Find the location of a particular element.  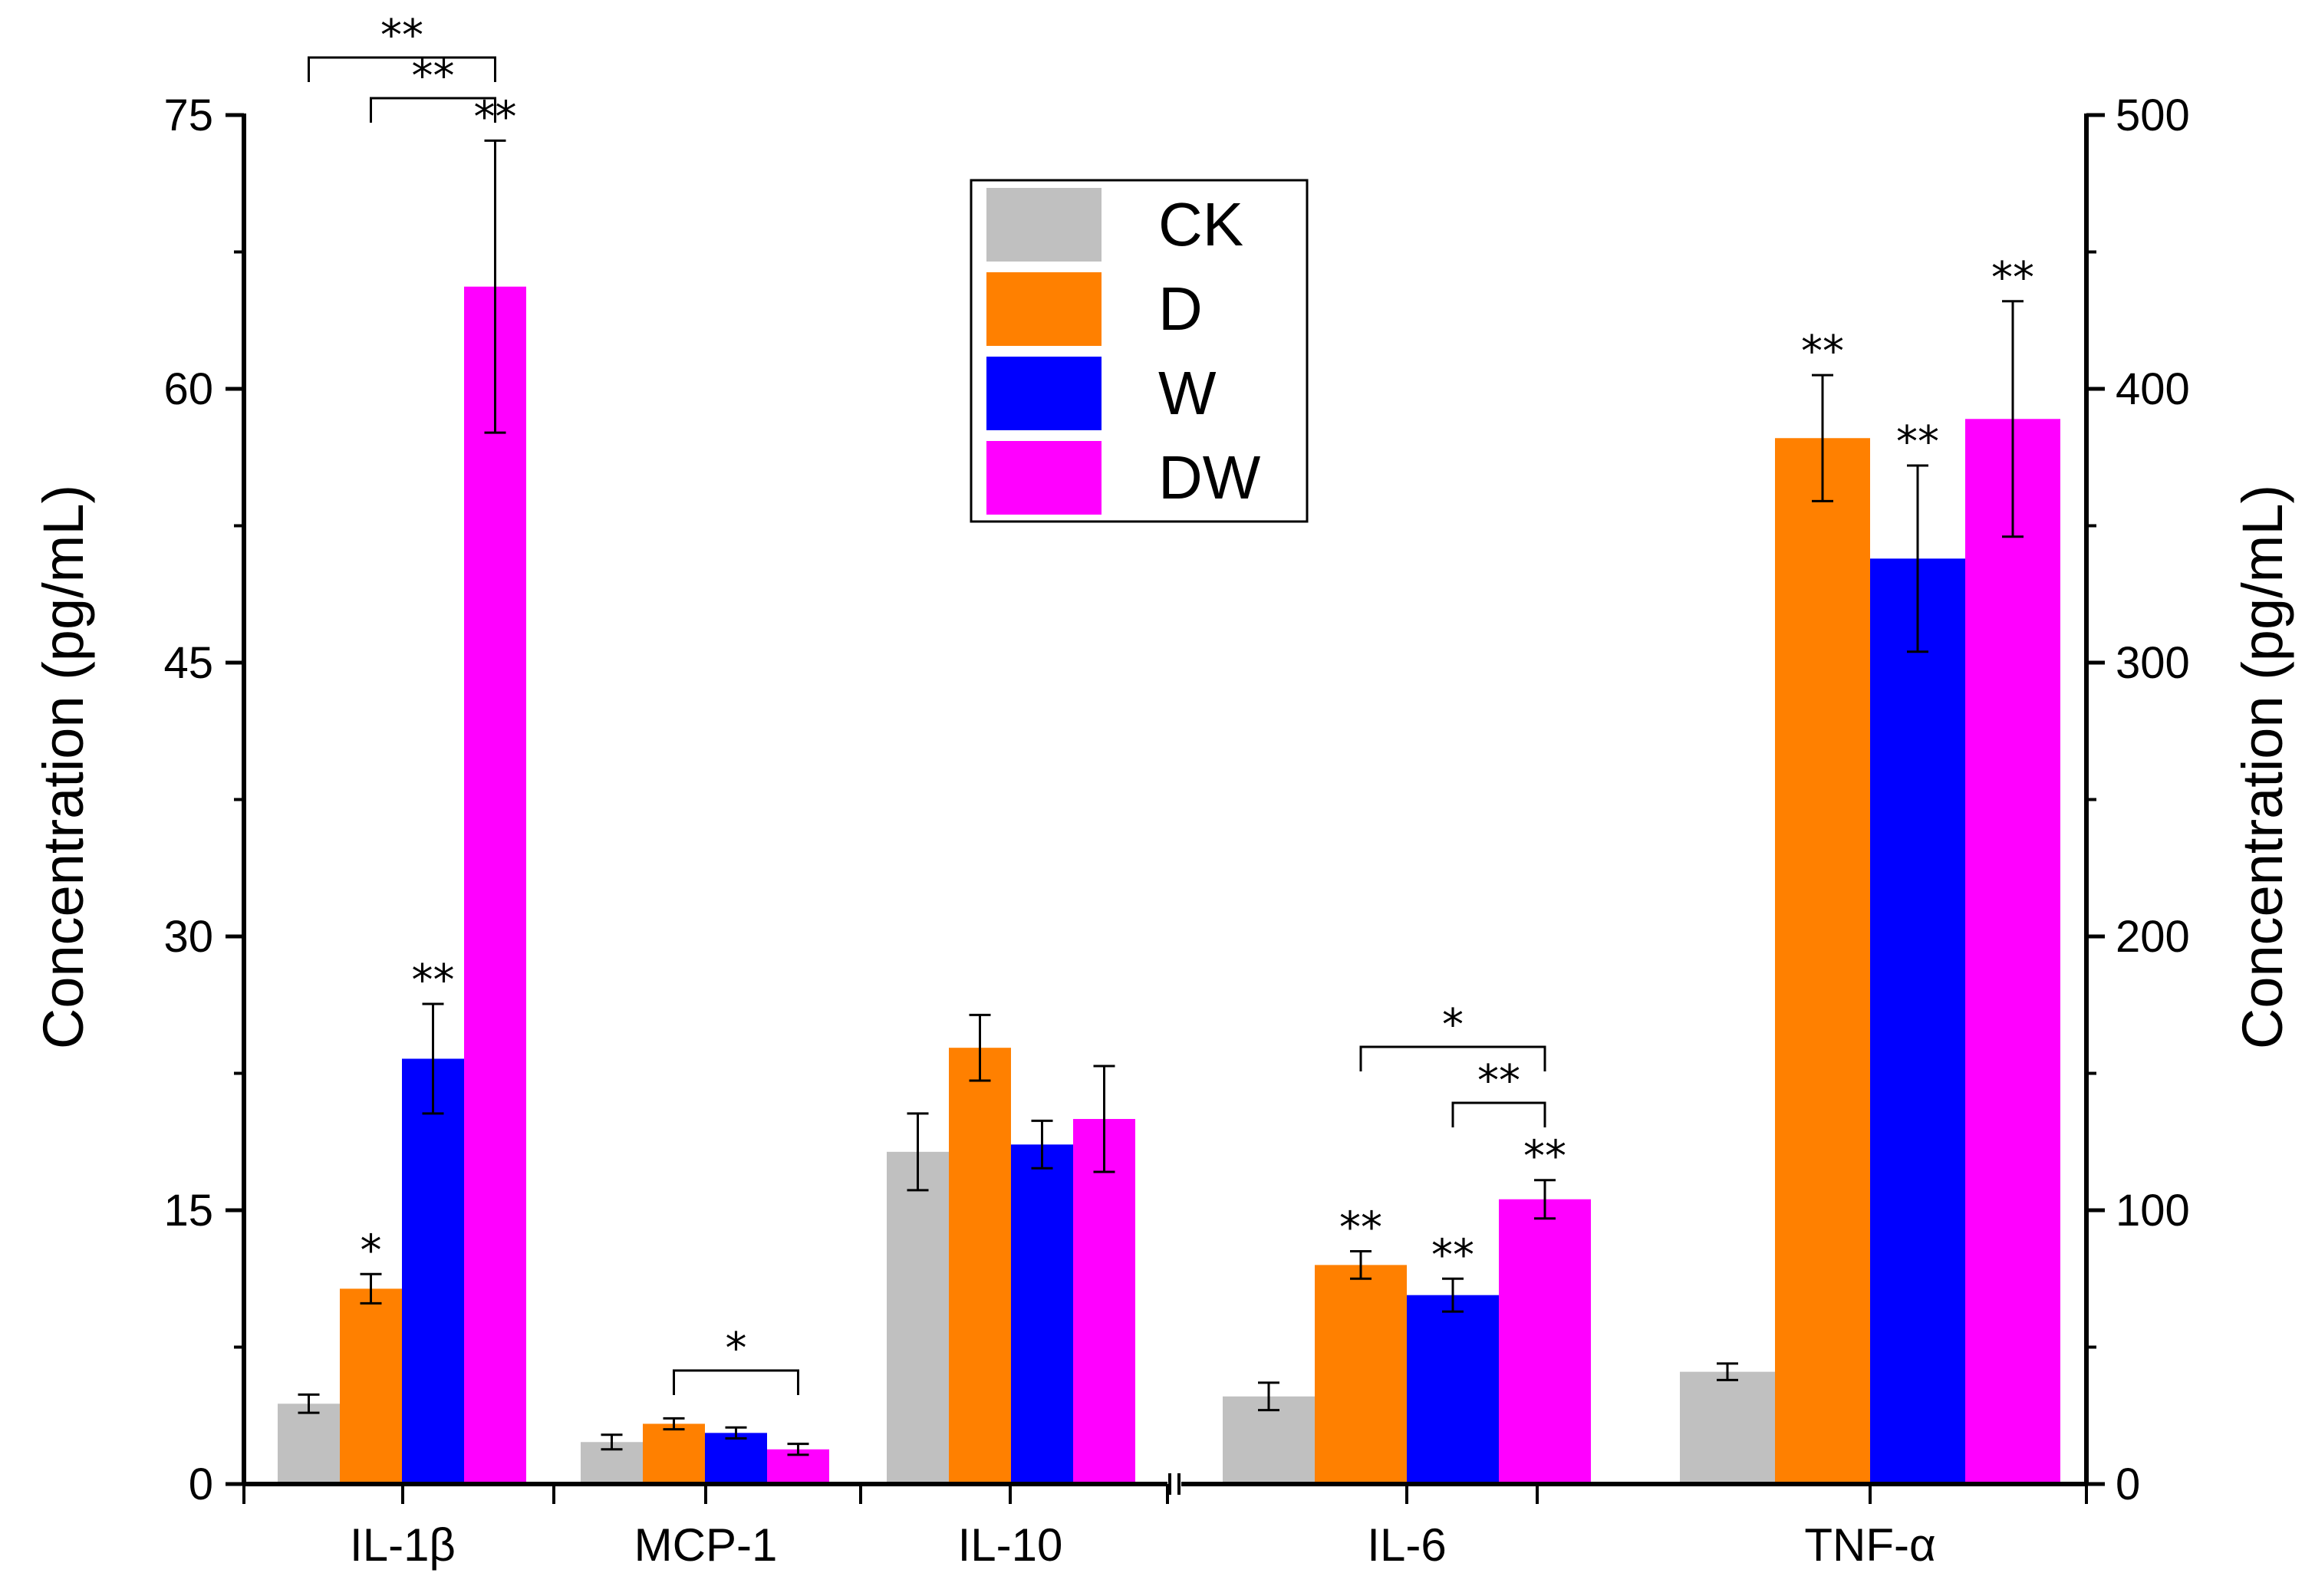

y-tick-label-left: 45 is located at coordinates (188, 663).